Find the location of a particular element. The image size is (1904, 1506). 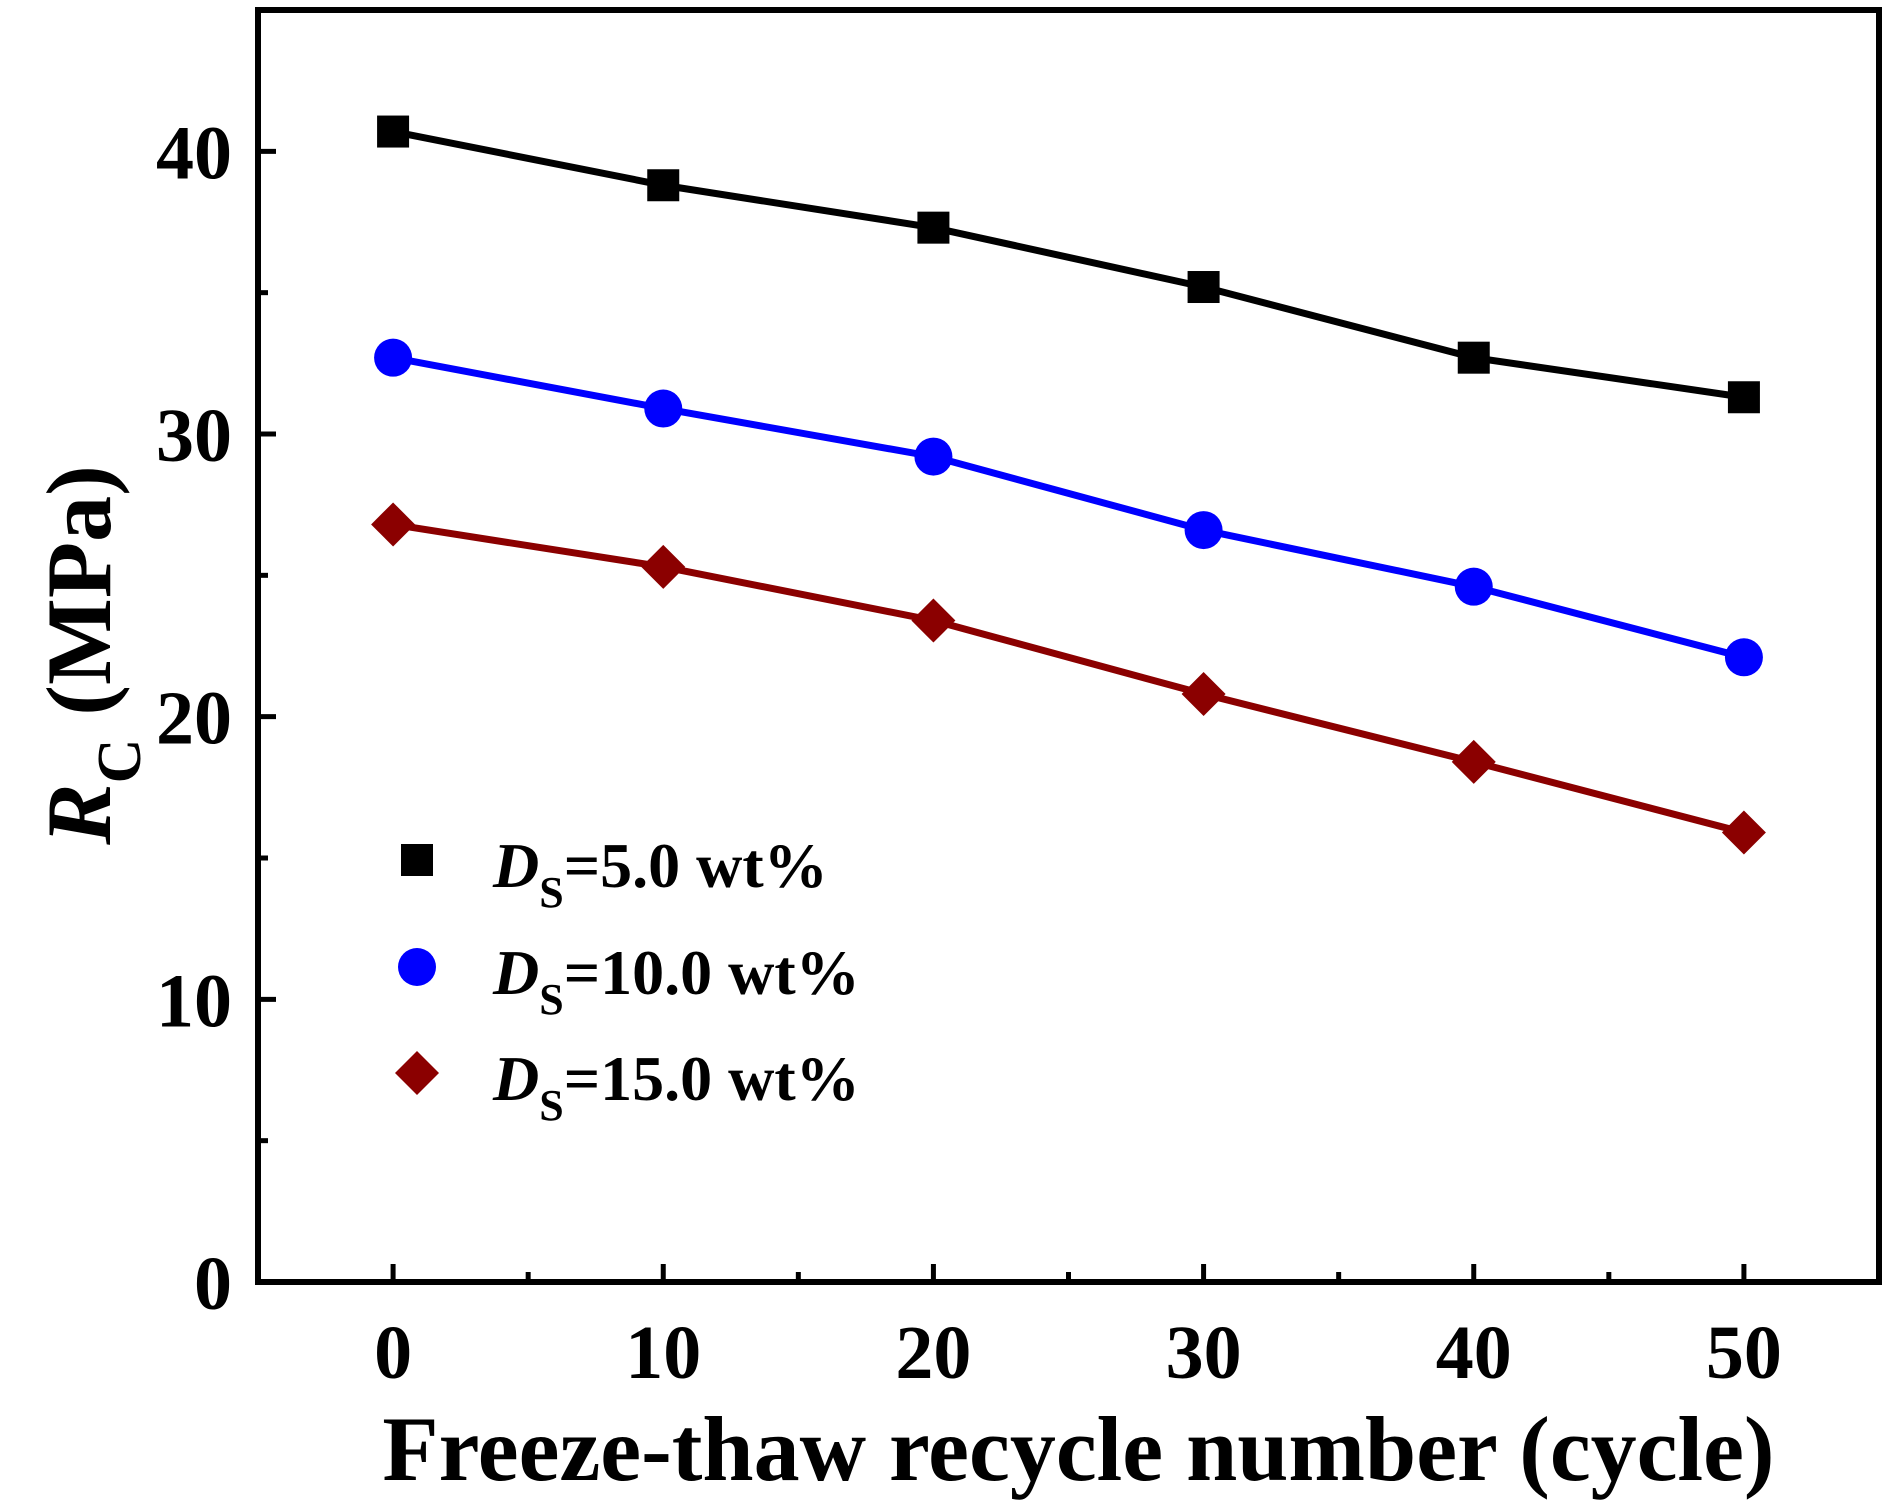

y-axis-title-unit: (MPa) is located at coordinates (79, 590).